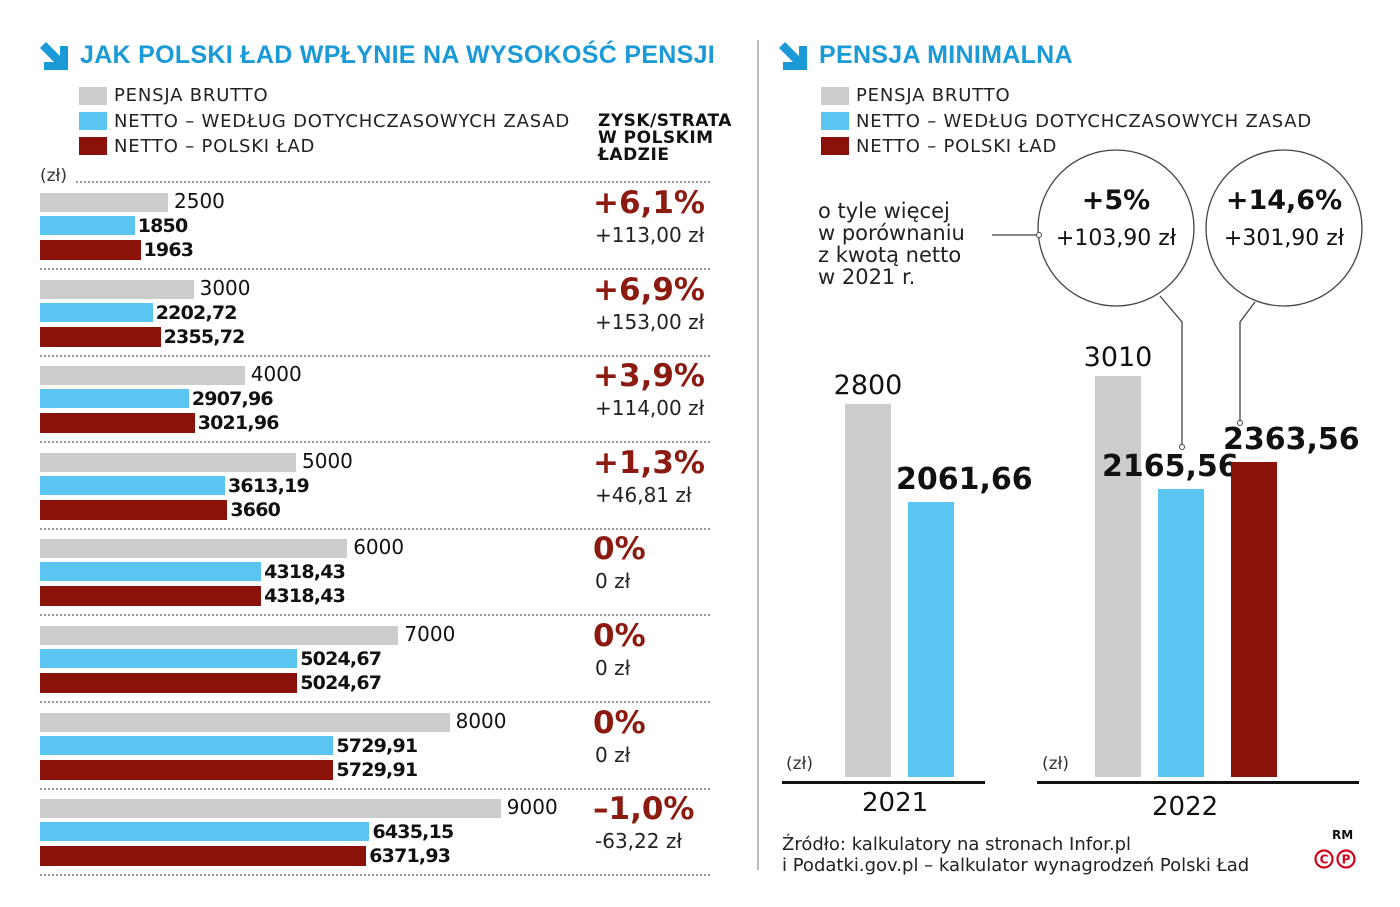  What do you see at coordinates (656, 138) in the screenshot?
I see `column-header-line: W POLSKIM` at bounding box center [656, 138].